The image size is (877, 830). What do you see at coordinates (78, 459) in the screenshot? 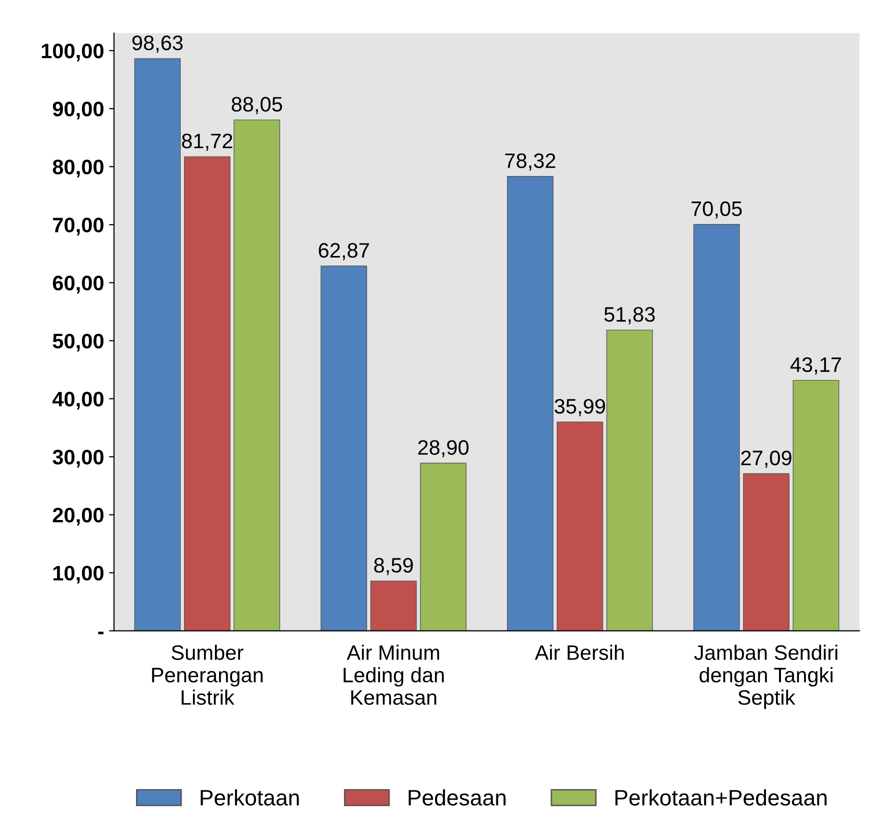
I see `y-tick-label: 30,00` at bounding box center [78, 459].